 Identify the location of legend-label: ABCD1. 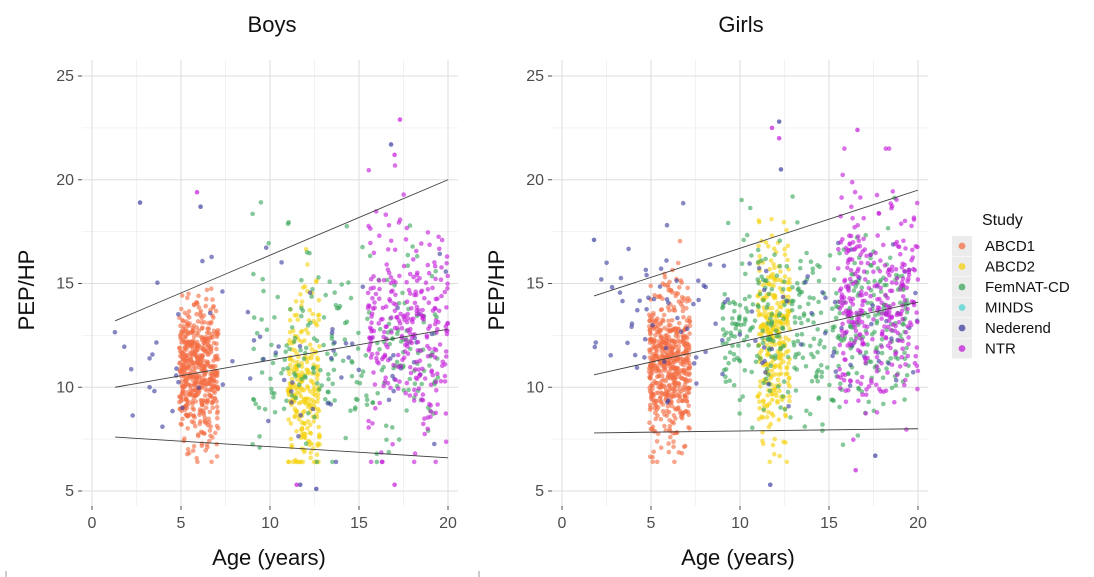
(1010, 246).